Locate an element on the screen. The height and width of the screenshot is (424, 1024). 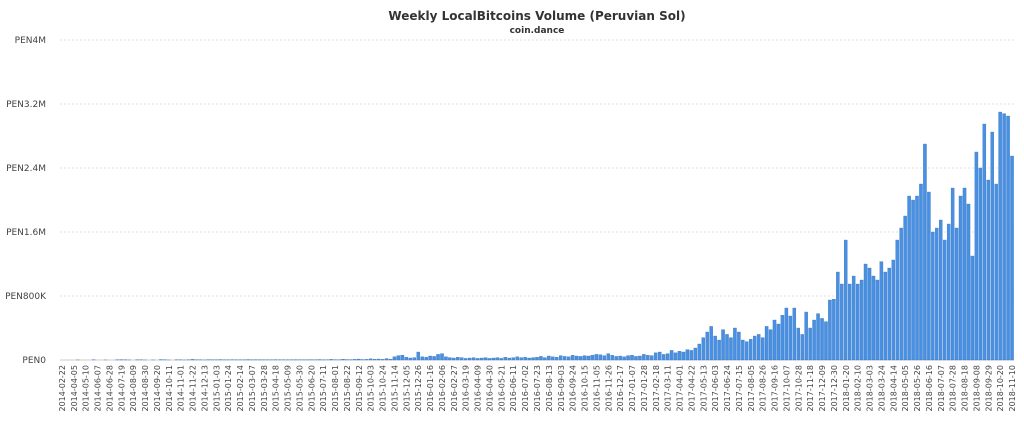
x-tick-label: 2016-07-23 is located at coordinates (537, 388).